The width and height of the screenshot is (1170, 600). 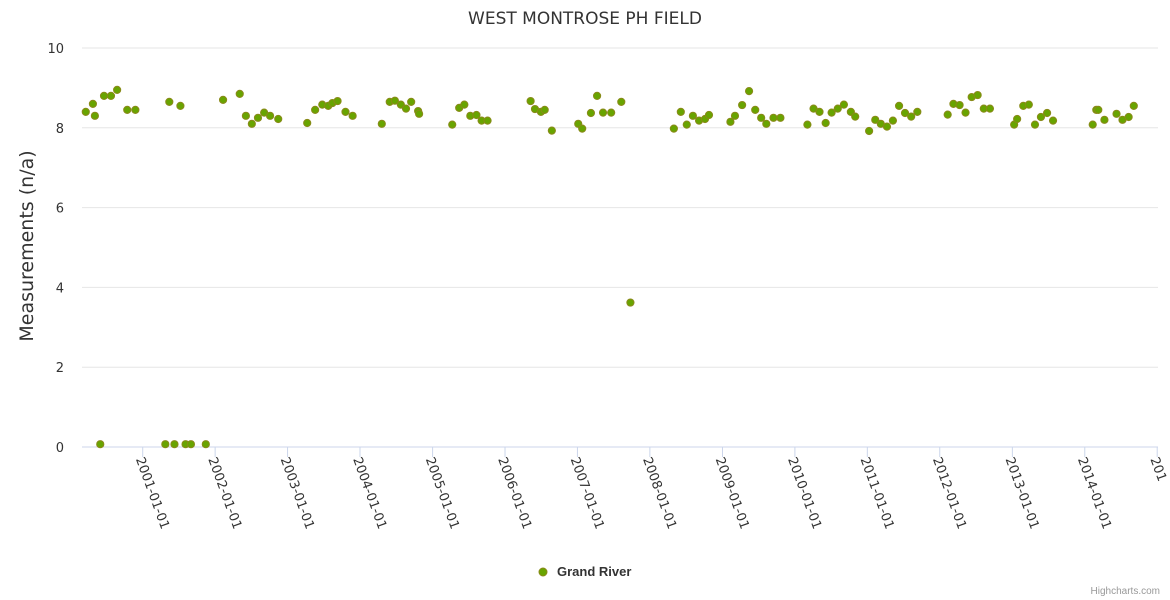 I want to click on legend-item-grand-river: Grand River, so click(x=594, y=571).